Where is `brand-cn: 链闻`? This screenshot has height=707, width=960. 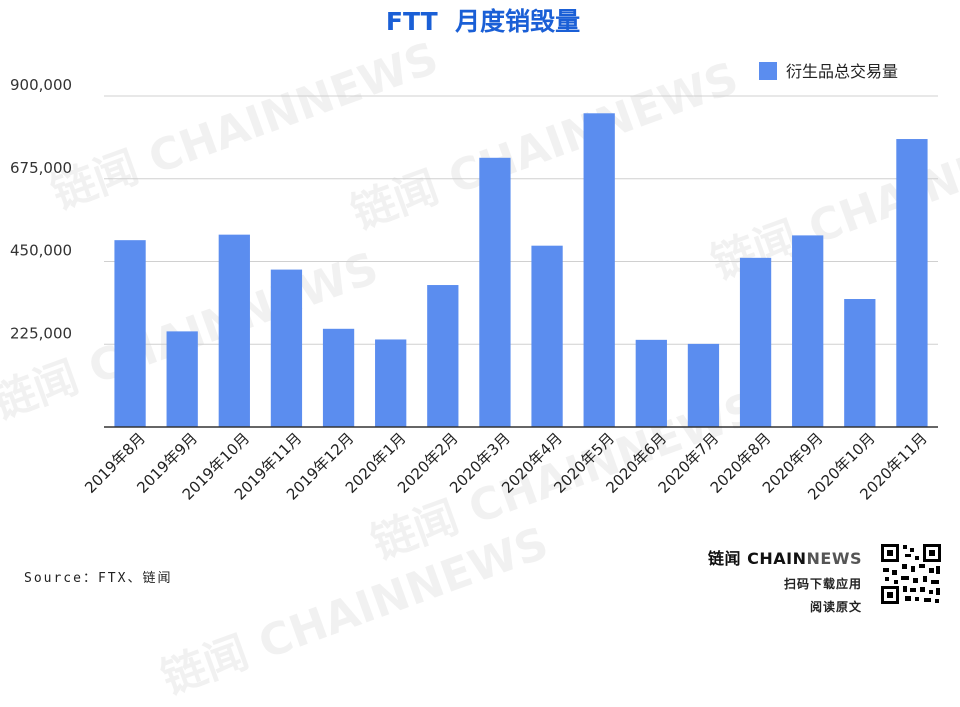 brand-cn: 链闻 is located at coordinates (725, 558).